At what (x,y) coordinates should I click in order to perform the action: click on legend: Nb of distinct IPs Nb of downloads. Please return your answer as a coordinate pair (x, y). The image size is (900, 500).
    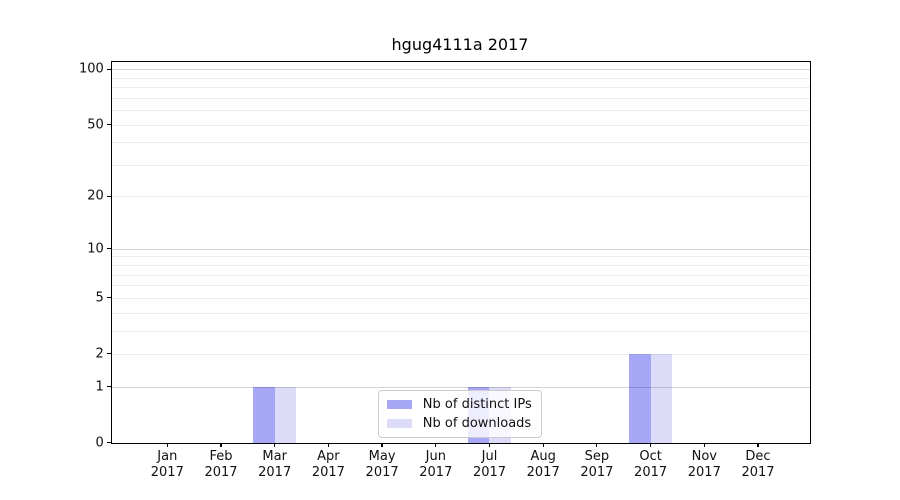
    Looking at the image, I should click on (459, 414).